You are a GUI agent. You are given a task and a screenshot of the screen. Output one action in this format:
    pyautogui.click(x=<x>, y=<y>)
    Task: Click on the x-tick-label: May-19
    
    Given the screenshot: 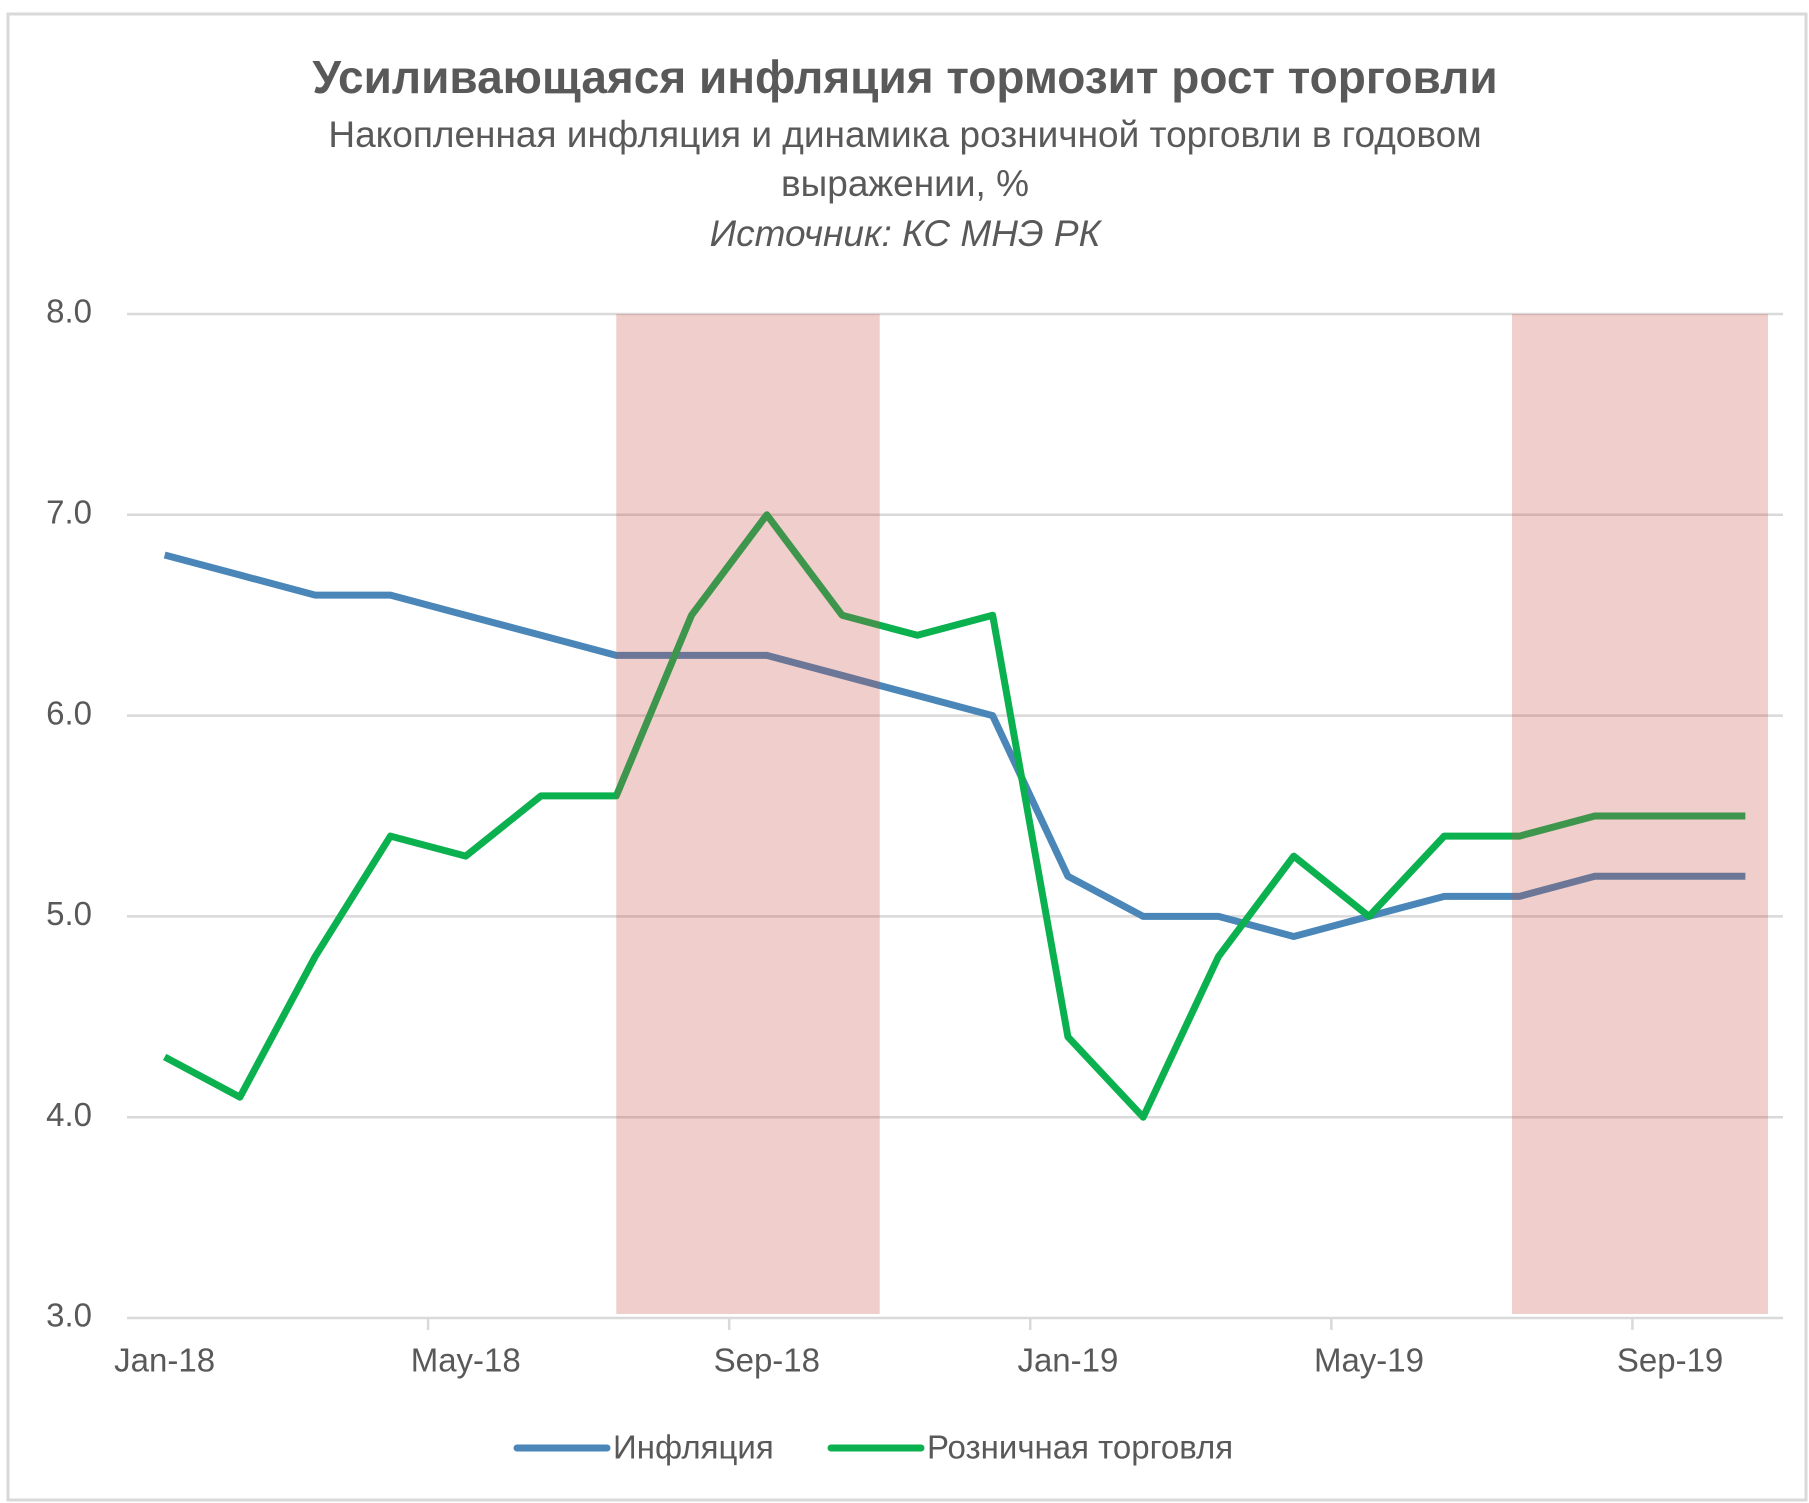 What is the action you would take?
    pyautogui.click(x=1369, y=1360)
    